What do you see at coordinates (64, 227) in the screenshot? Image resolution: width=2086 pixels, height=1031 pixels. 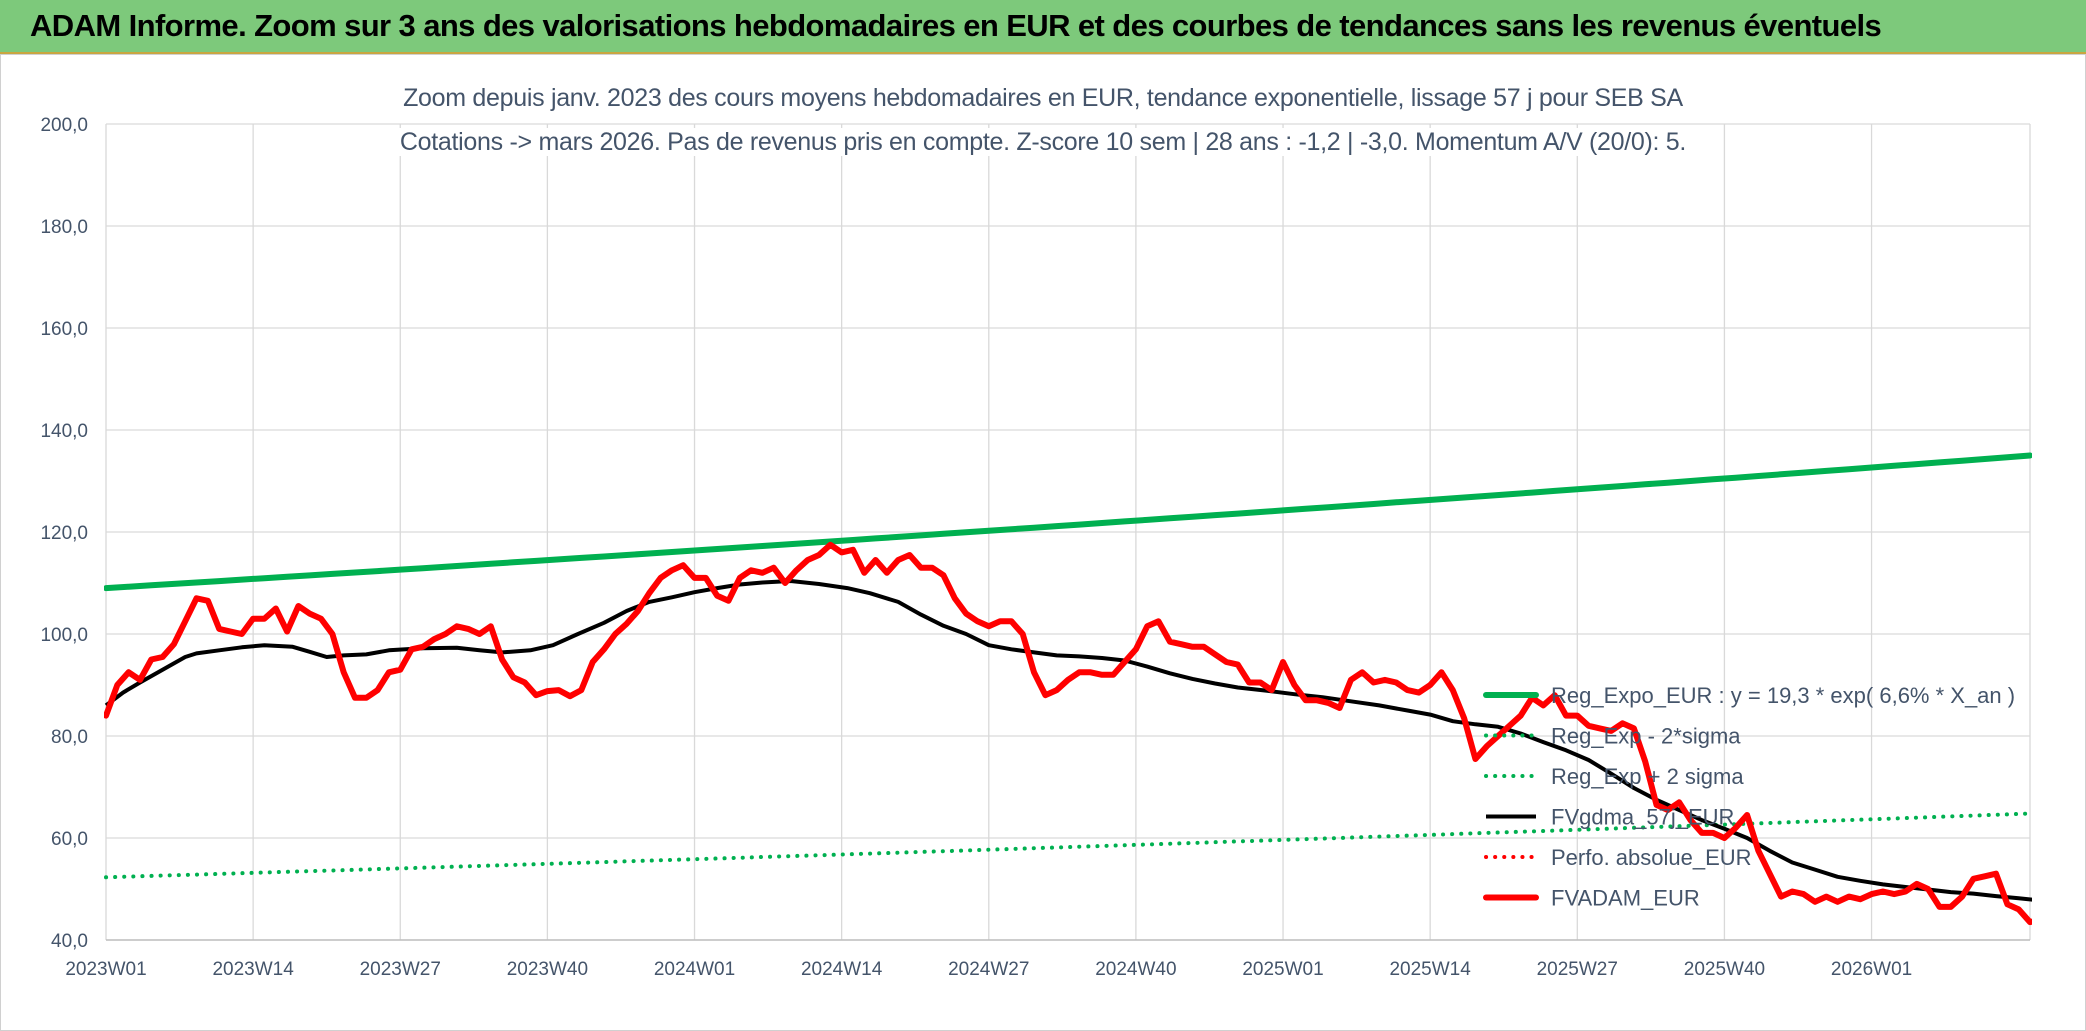 I see `y-tick-label: 180,0` at bounding box center [64, 227].